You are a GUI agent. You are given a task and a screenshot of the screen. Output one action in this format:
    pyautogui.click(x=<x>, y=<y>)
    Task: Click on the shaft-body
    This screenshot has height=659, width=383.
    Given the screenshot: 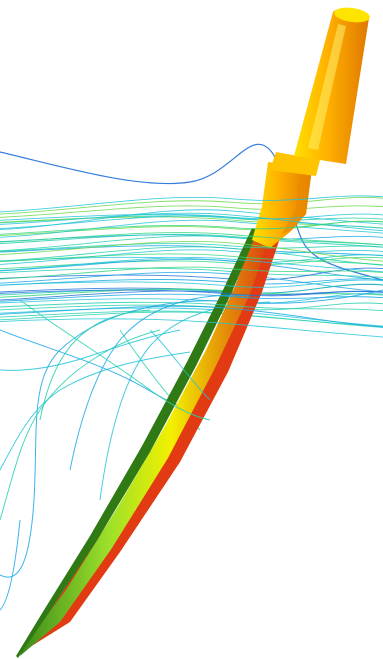 What is the action you would take?
    pyautogui.click(x=311, y=127)
    